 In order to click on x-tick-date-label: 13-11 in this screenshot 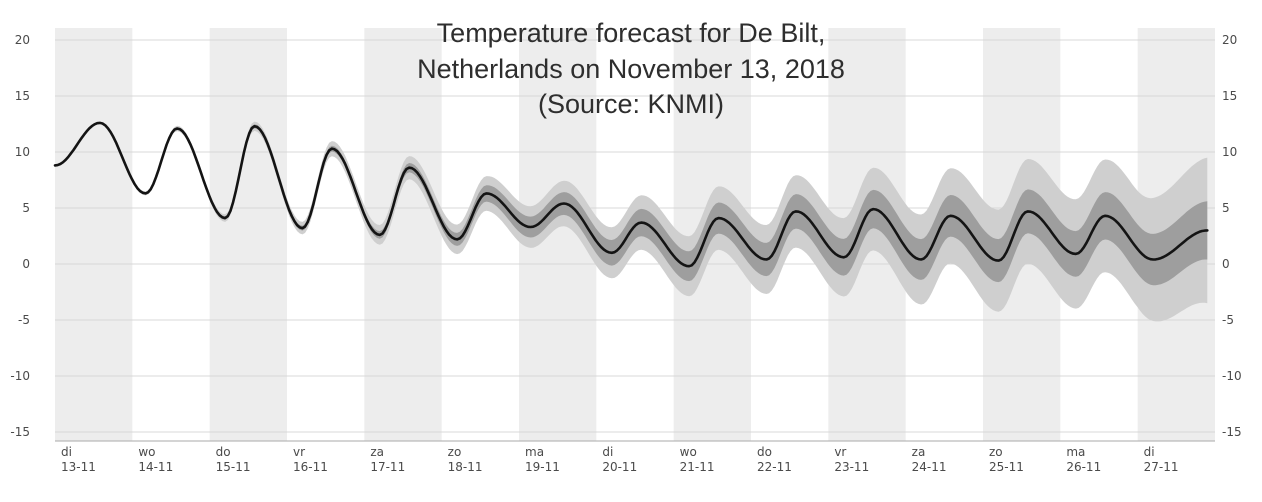, I will do `click(78, 467)`.